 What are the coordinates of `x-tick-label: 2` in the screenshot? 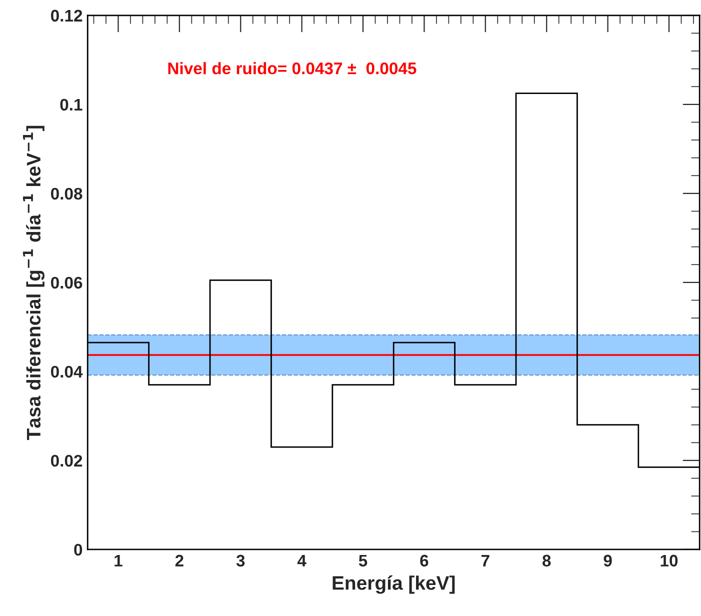 It's located at (179, 560).